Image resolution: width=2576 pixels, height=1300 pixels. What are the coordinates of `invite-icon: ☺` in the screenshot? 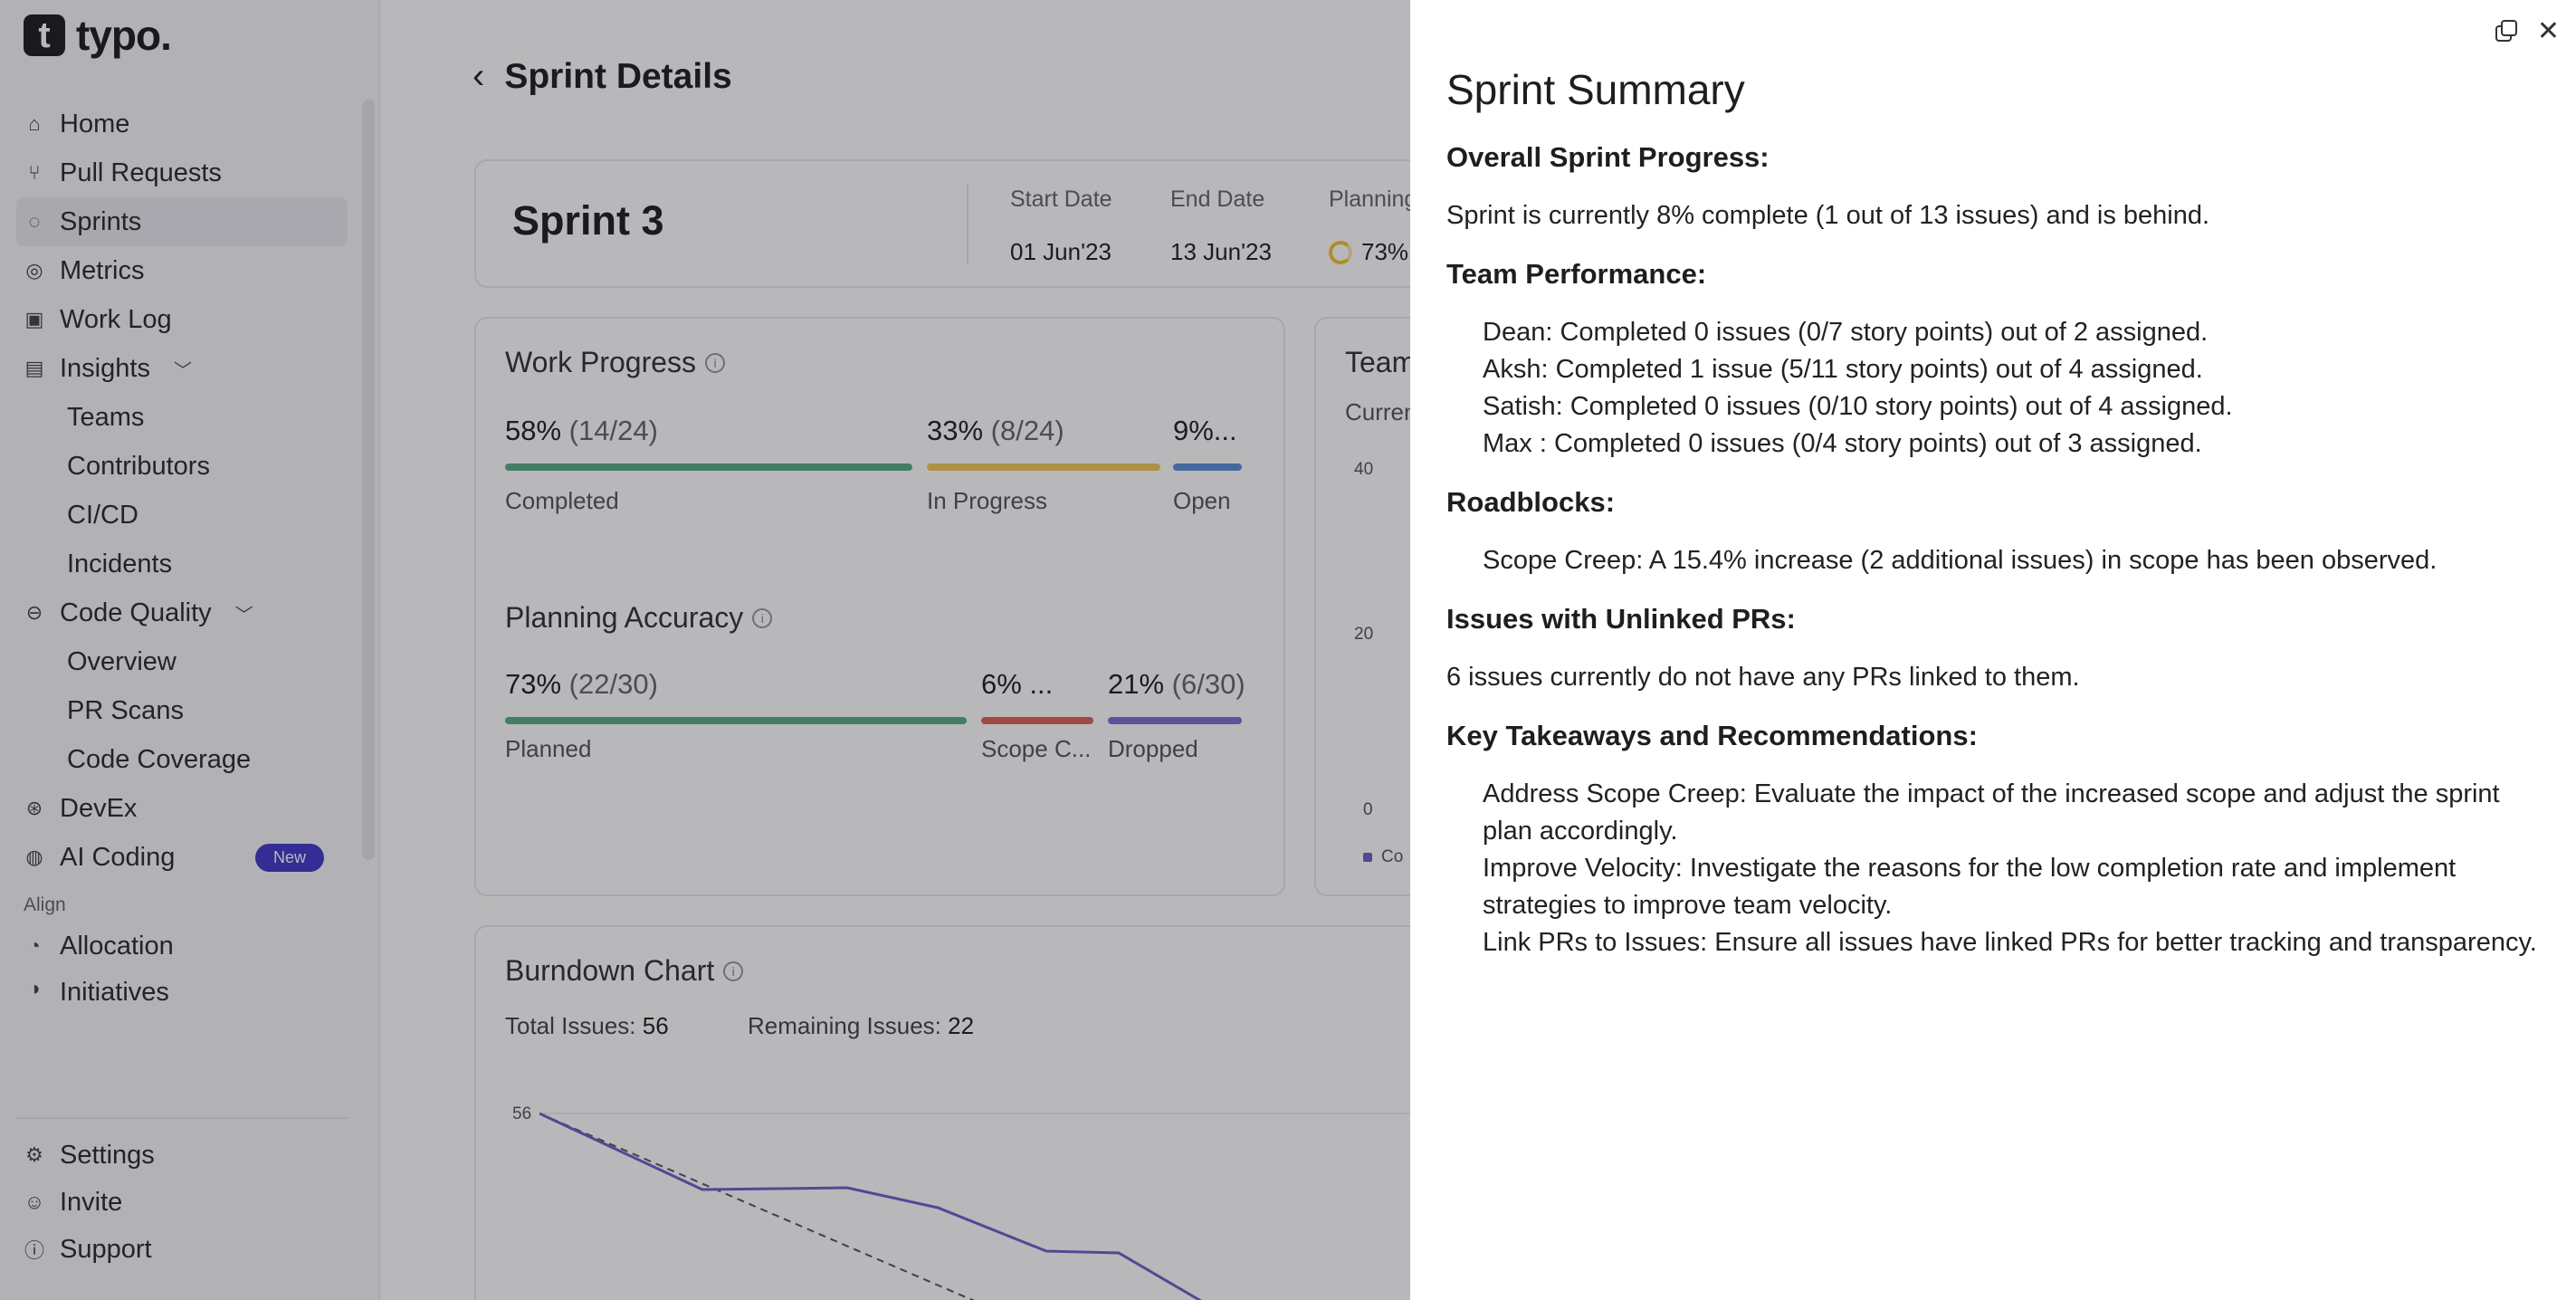 It's located at (34, 1201).